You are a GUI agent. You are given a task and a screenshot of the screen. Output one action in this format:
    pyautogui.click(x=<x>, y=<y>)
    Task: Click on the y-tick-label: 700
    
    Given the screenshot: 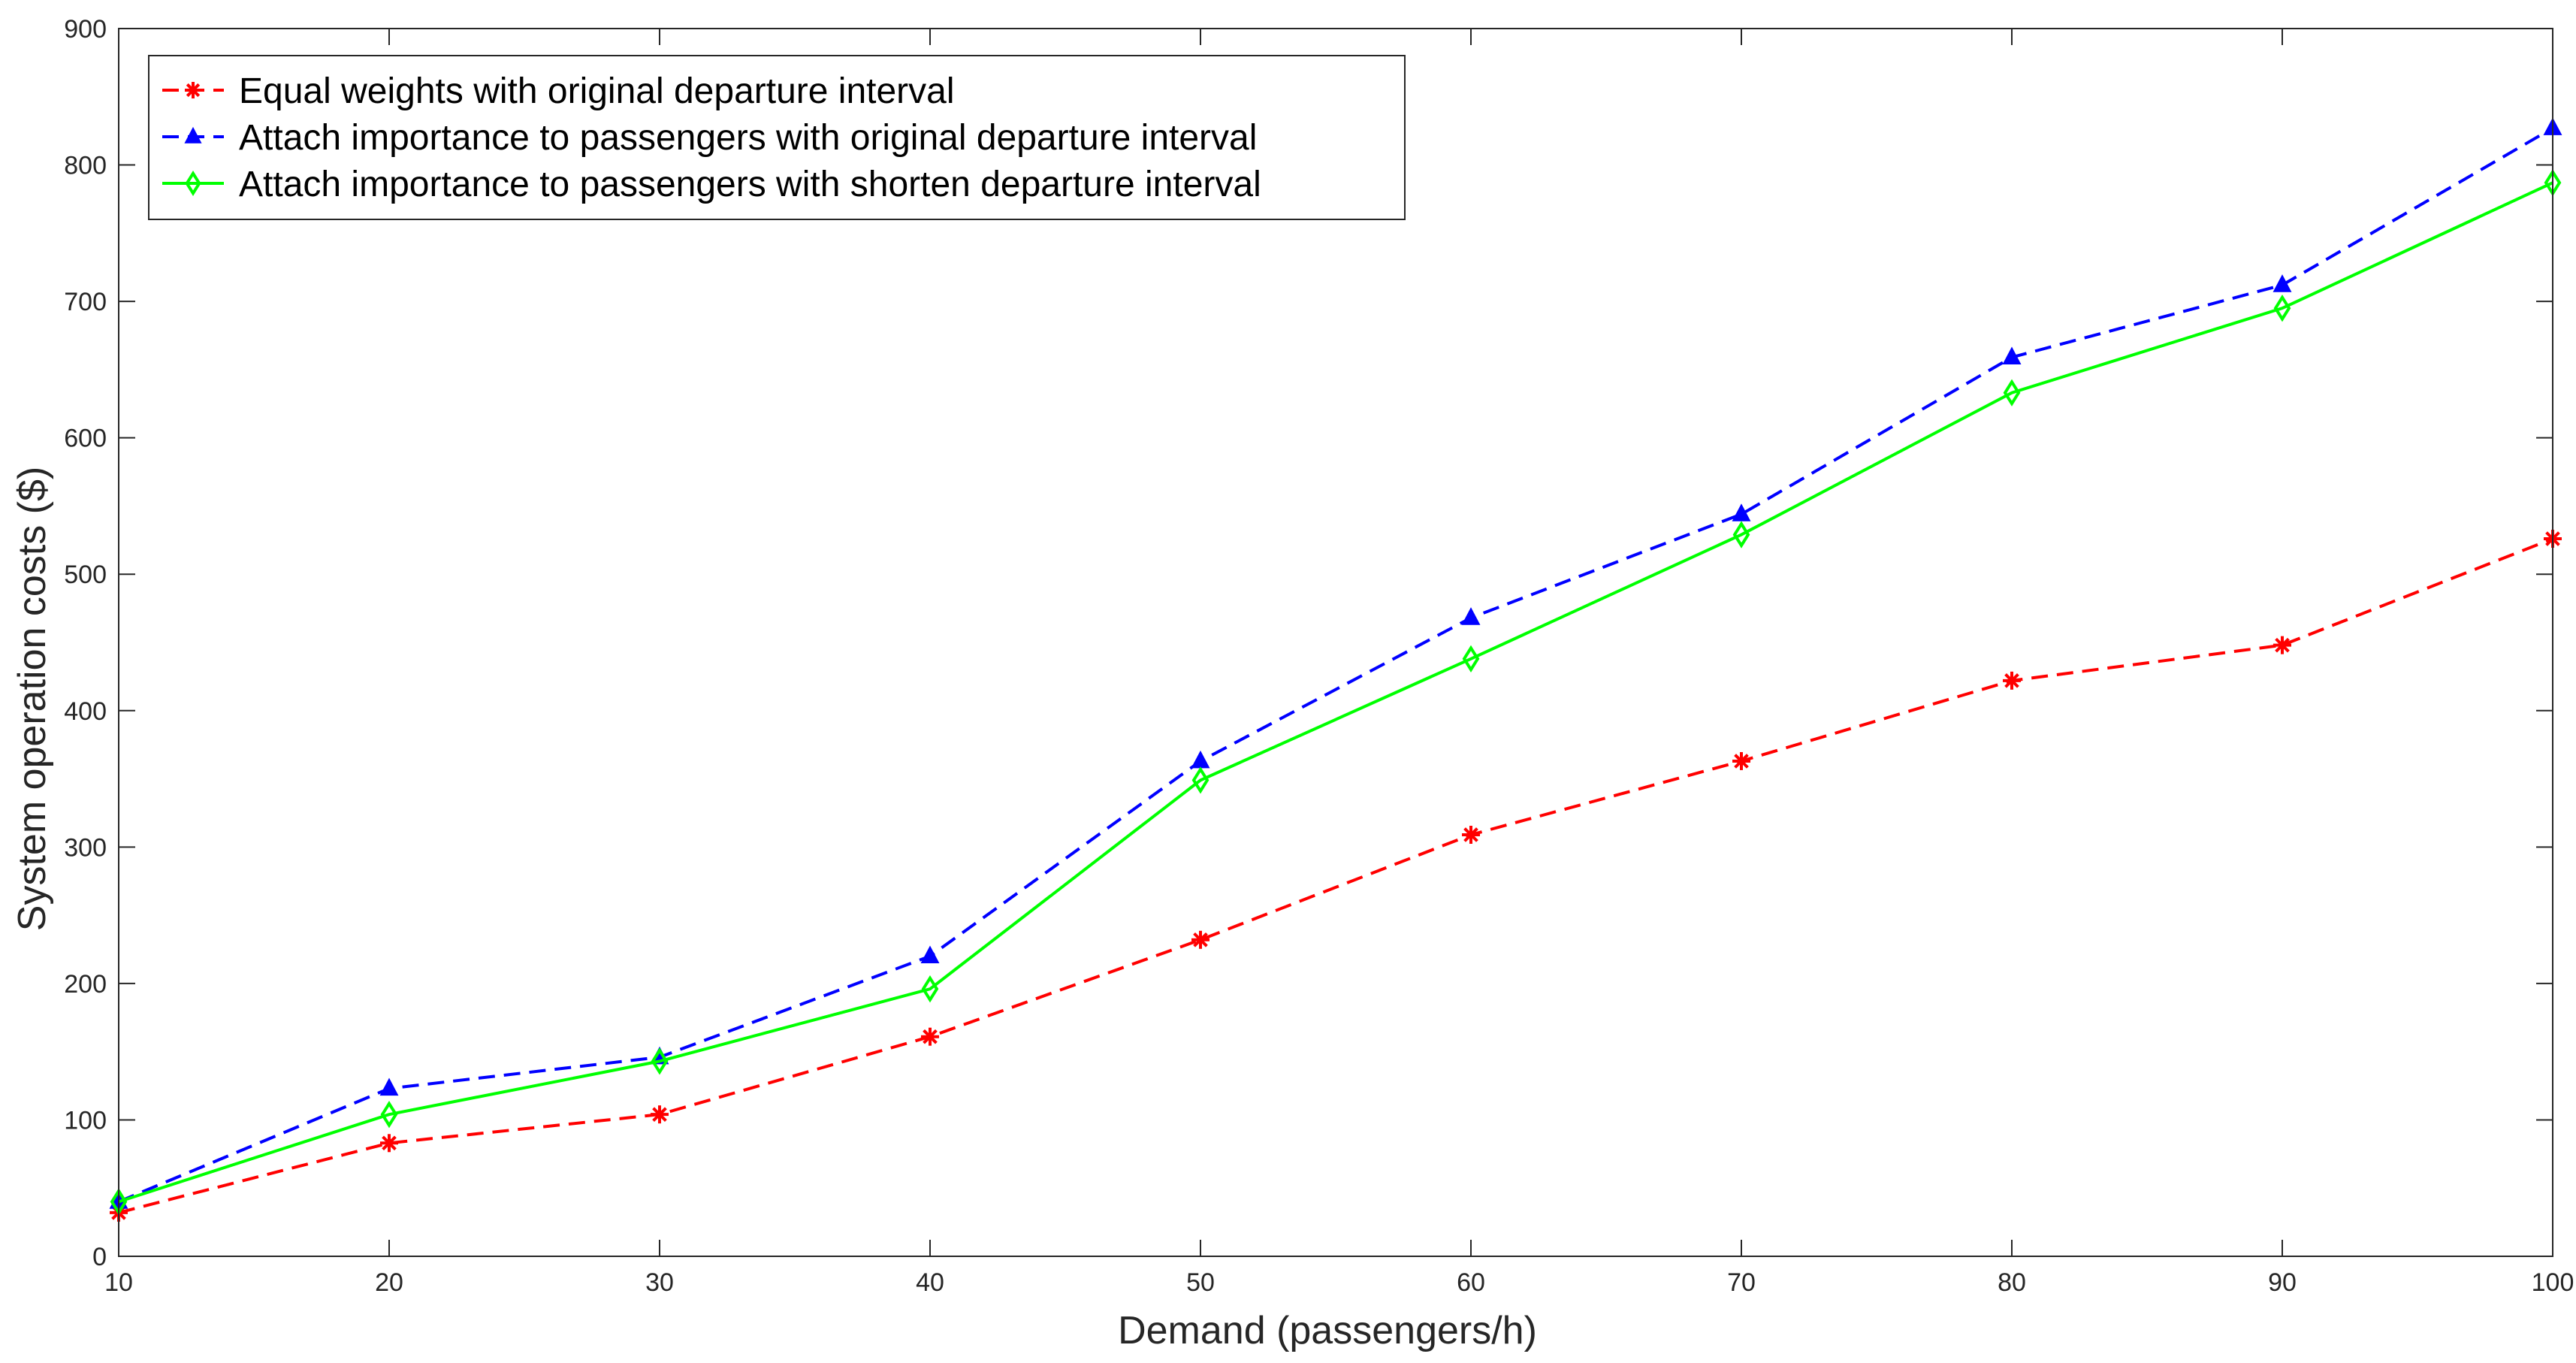 What is the action you would take?
    pyautogui.click(x=85, y=302)
    